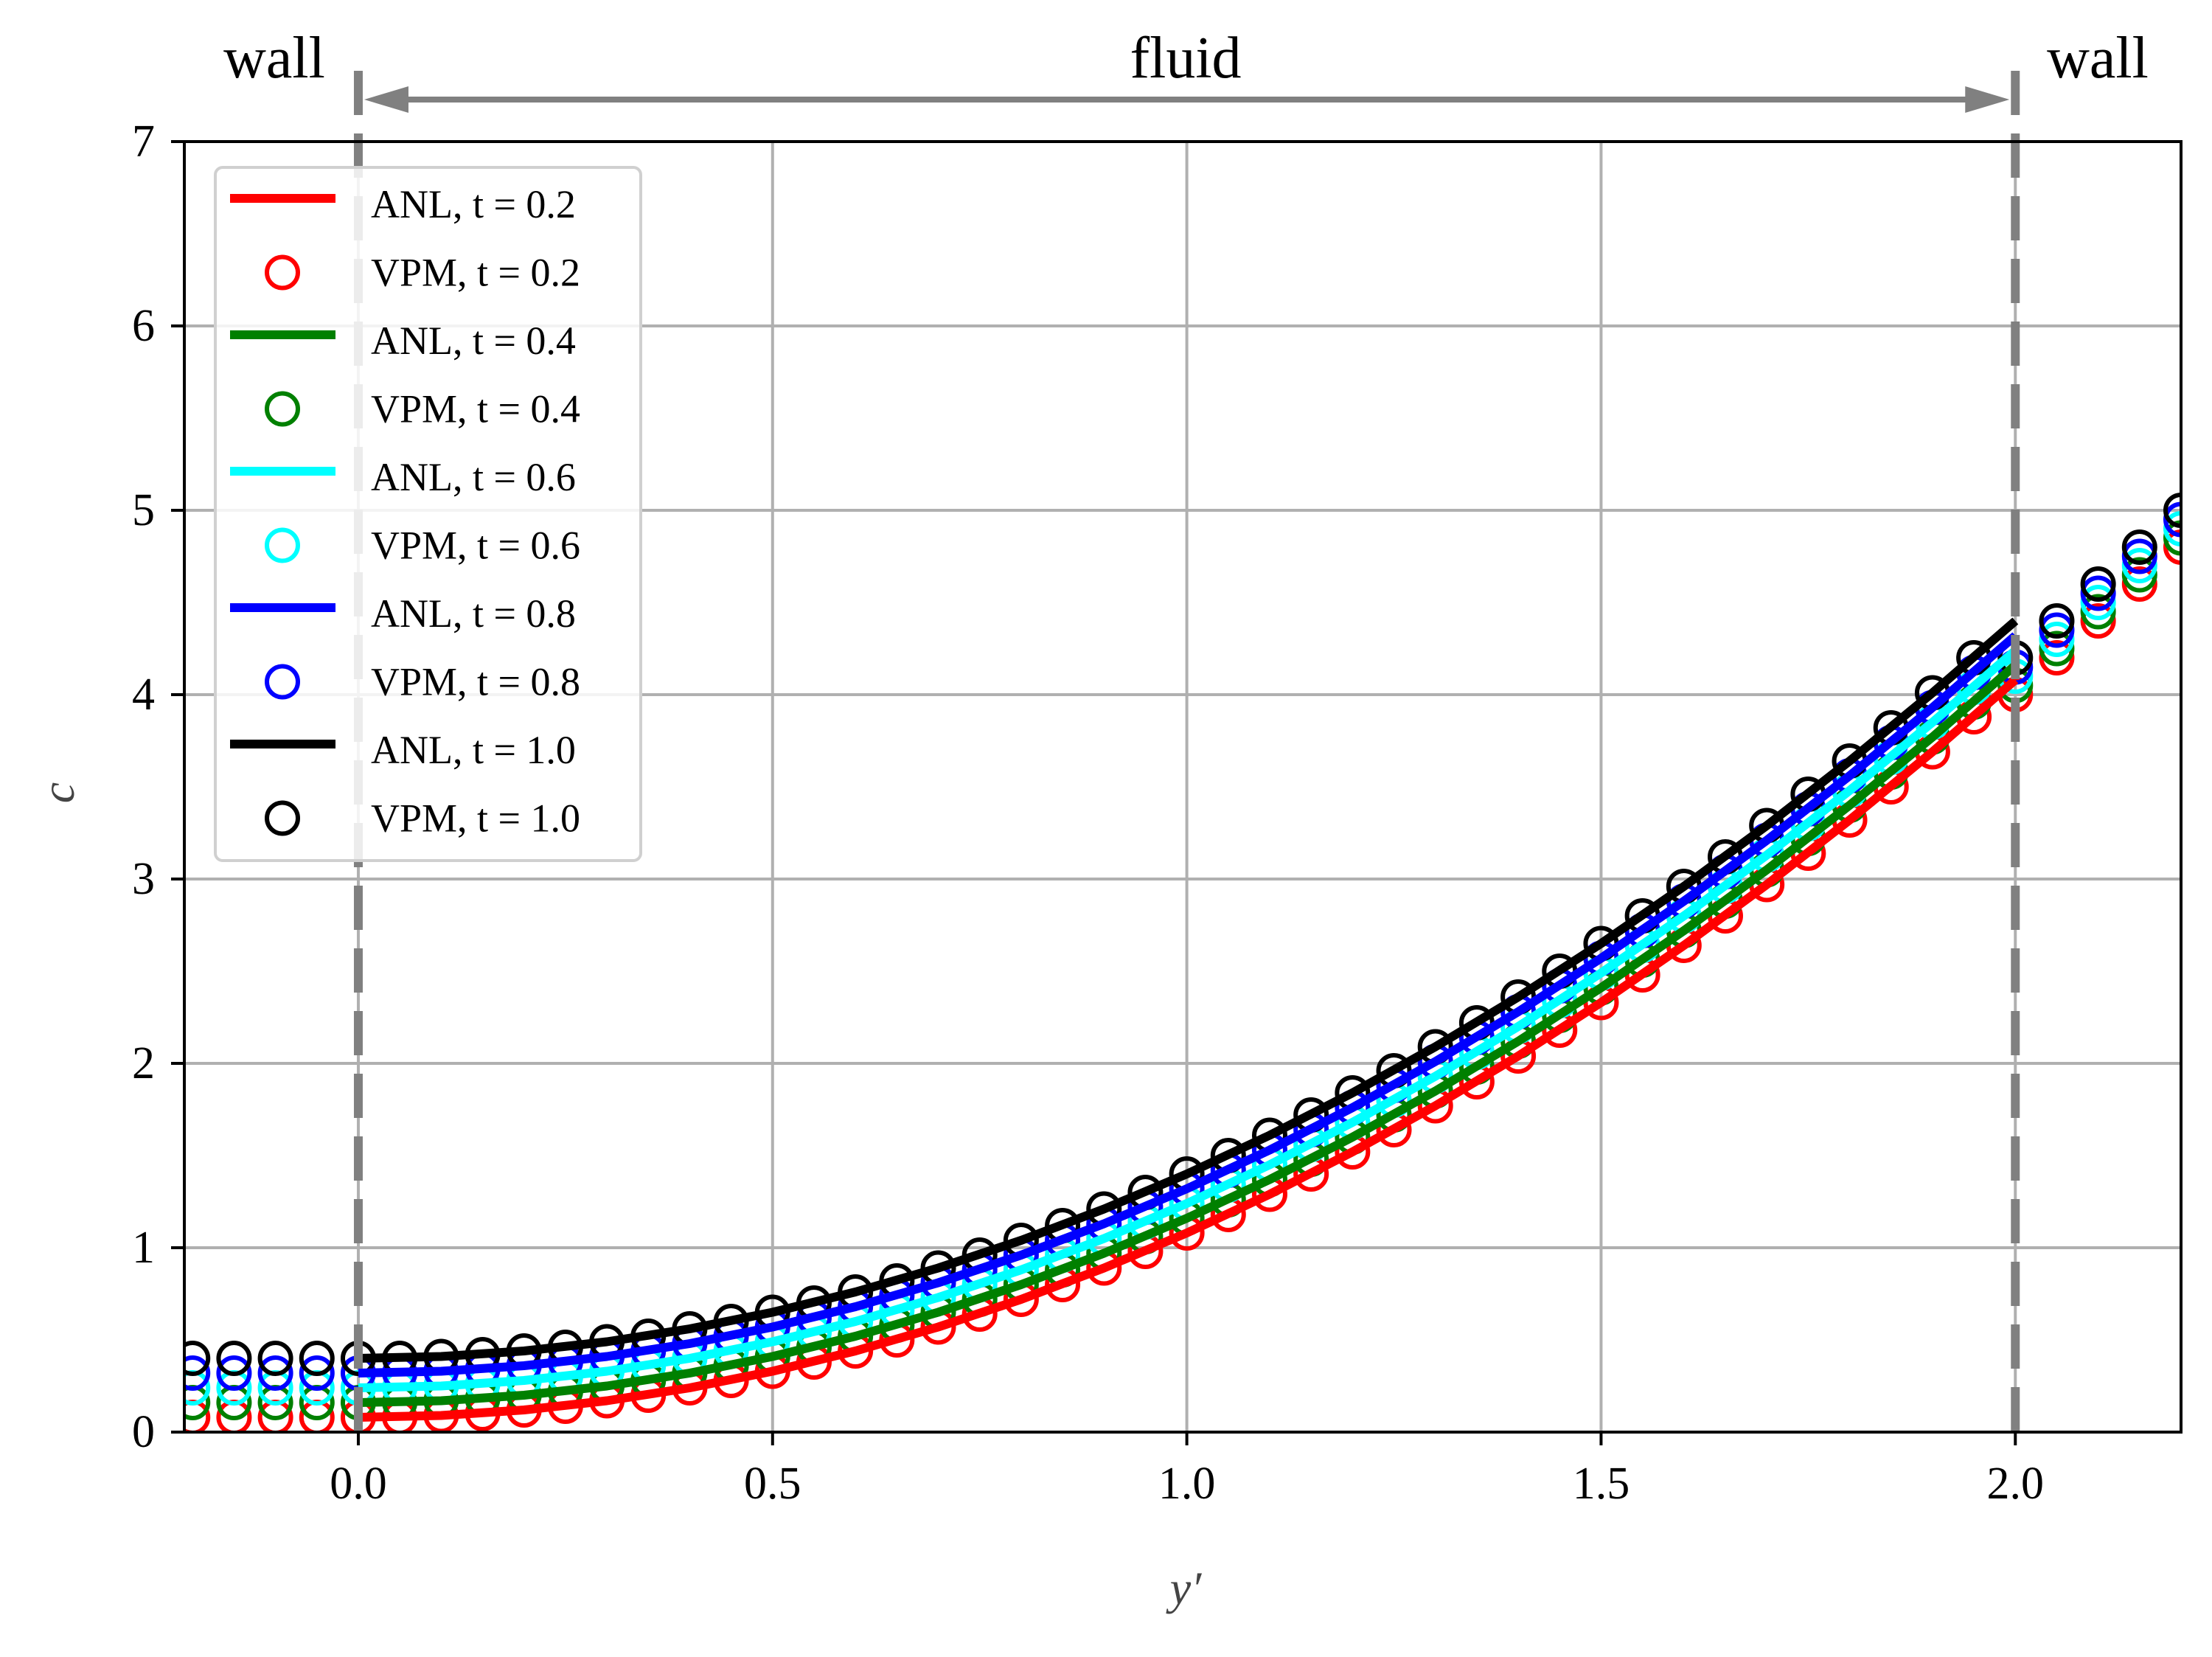  What do you see at coordinates (1187, 1484) in the screenshot?
I see `x-tick-label: 1.0` at bounding box center [1187, 1484].